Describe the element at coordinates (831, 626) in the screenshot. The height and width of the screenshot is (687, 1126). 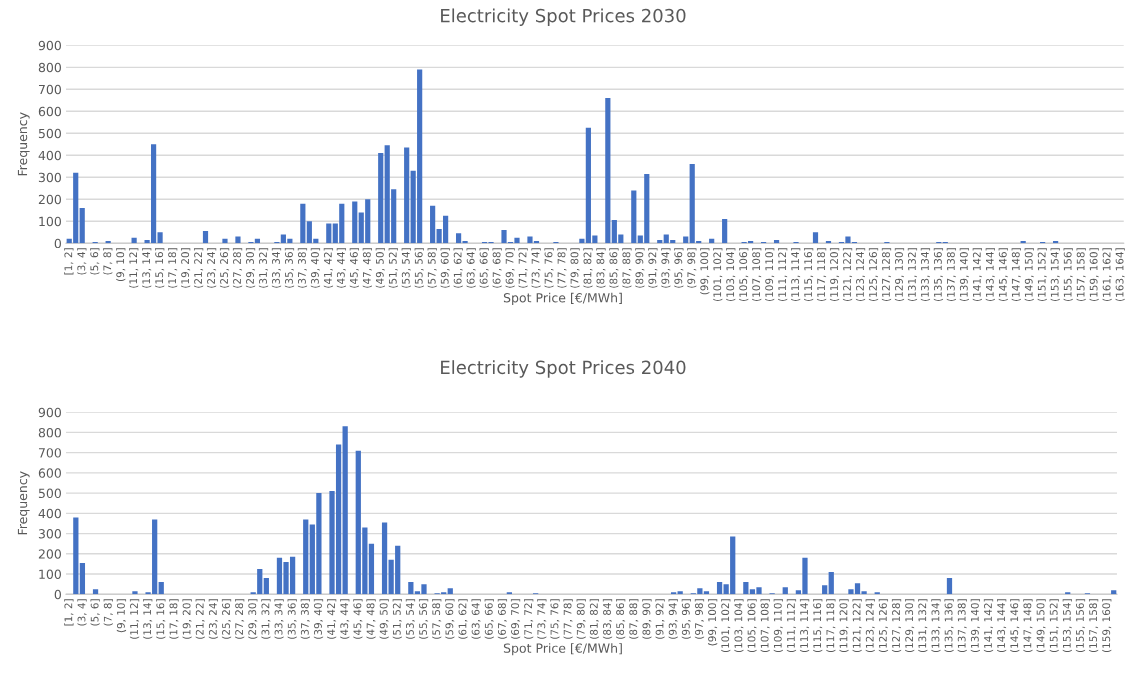
I see `x-tick-label: (117, 118]` at that location.